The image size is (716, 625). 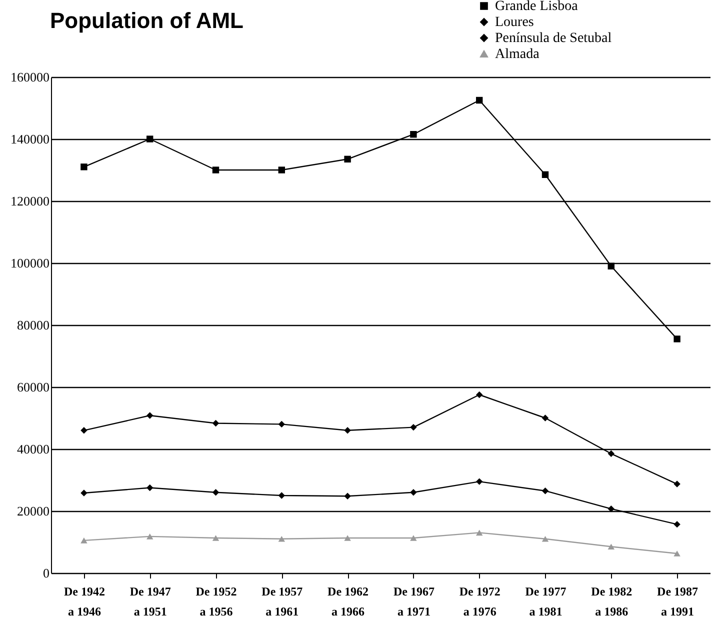 What do you see at coordinates (147, 20) in the screenshot?
I see `chart-title: Population of AML` at bounding box center [147, 20].